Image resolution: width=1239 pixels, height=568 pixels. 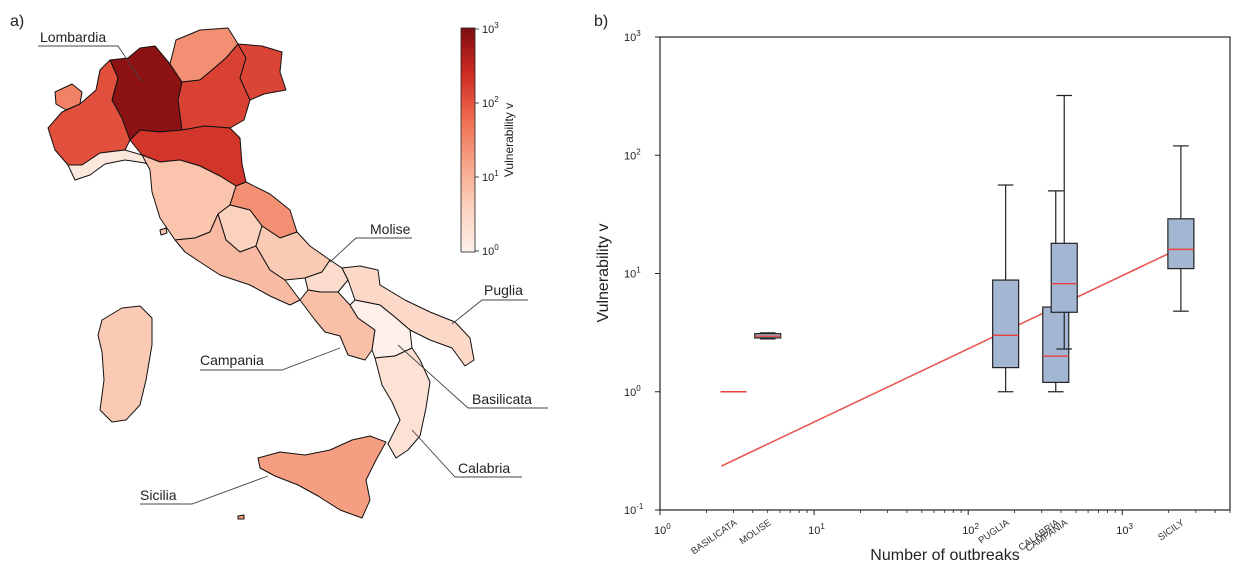 What do you see at coordinates (488, 139) in the screenshot?
I see `colorbar: 10³ 10² 10¹ 100 Vulnerability v` at bounding box center [488, 139].